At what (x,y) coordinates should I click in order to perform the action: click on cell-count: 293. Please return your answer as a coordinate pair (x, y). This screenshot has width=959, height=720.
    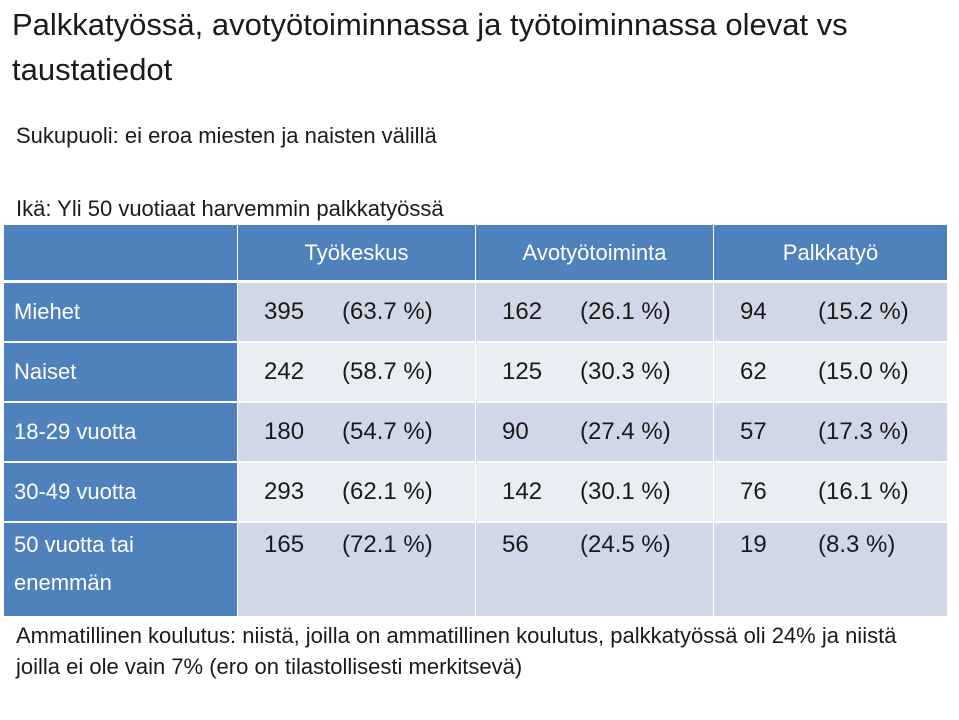
    Looking at the image, I should click on (284, 491).